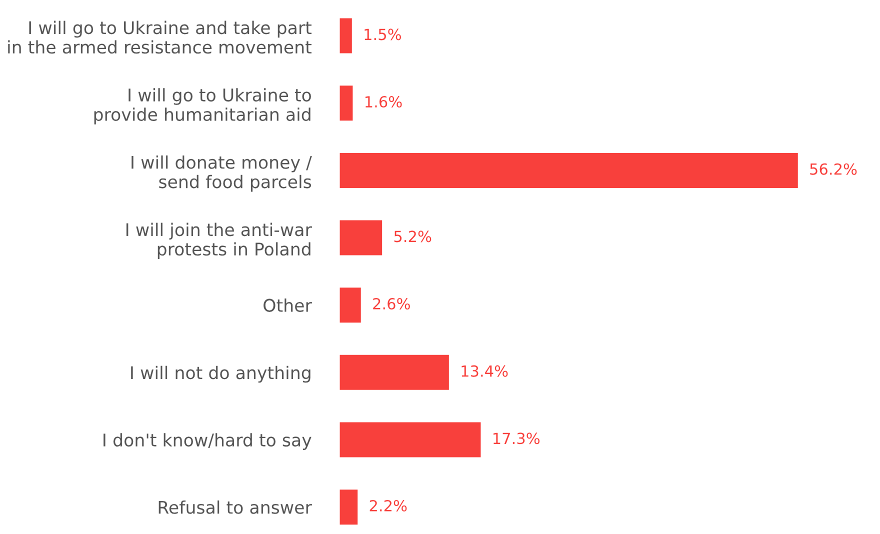  Describe the element at coordinates (288, 305) in the screenshot. I see `y-tick-label: Other` at that location.